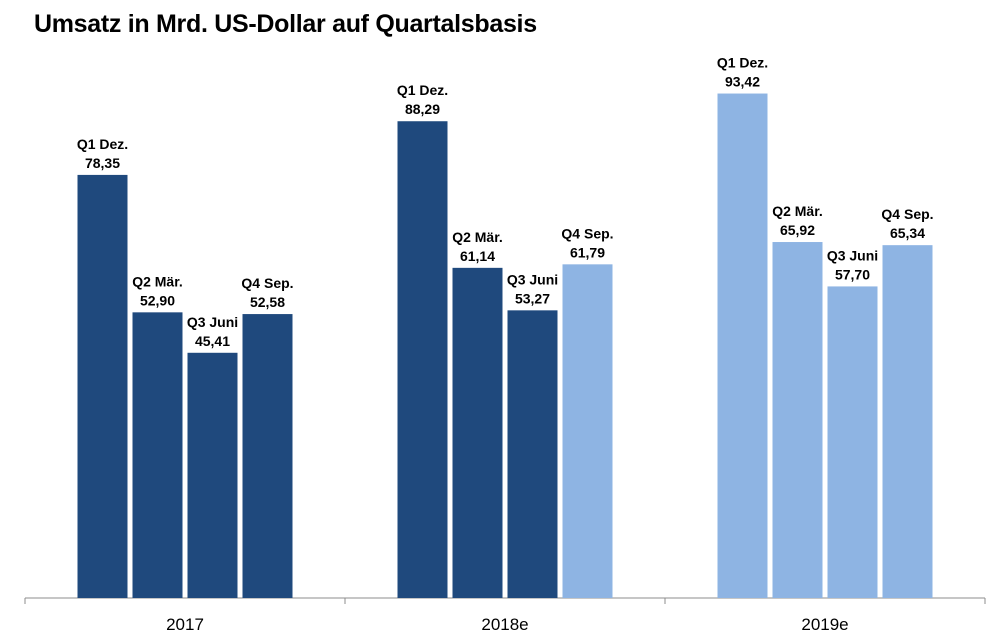 This screenshot has width=1000, height=636. I want to click on bar-2019e-q3, so click(852, 442).